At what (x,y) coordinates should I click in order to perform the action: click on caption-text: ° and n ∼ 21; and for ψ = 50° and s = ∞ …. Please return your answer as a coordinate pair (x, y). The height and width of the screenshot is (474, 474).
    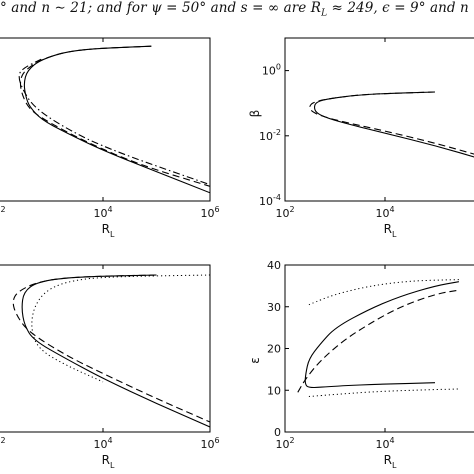
    Looking at the image, I should click on (237, 9).